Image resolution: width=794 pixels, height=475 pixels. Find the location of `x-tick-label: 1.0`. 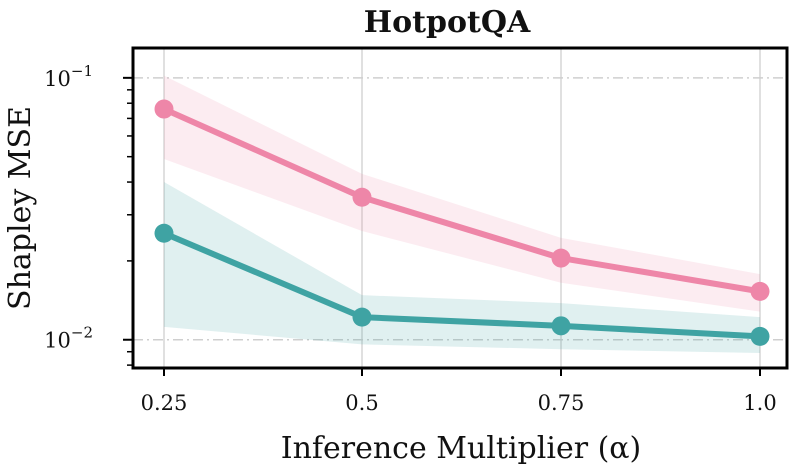

x-tick-label: 1.0 is located at coordinates (759, 403).